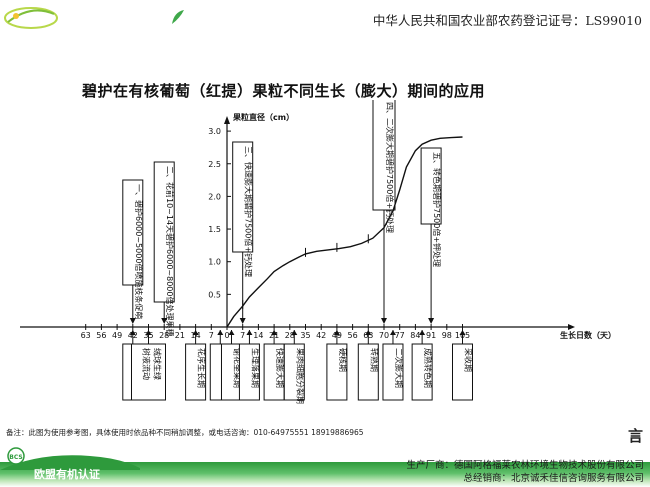 The width and height of the screenshot is (650, 487). Describe the element at coordinates (15, 457) in the screenshot. I see `bcs-logo-text: BCS` at that location.